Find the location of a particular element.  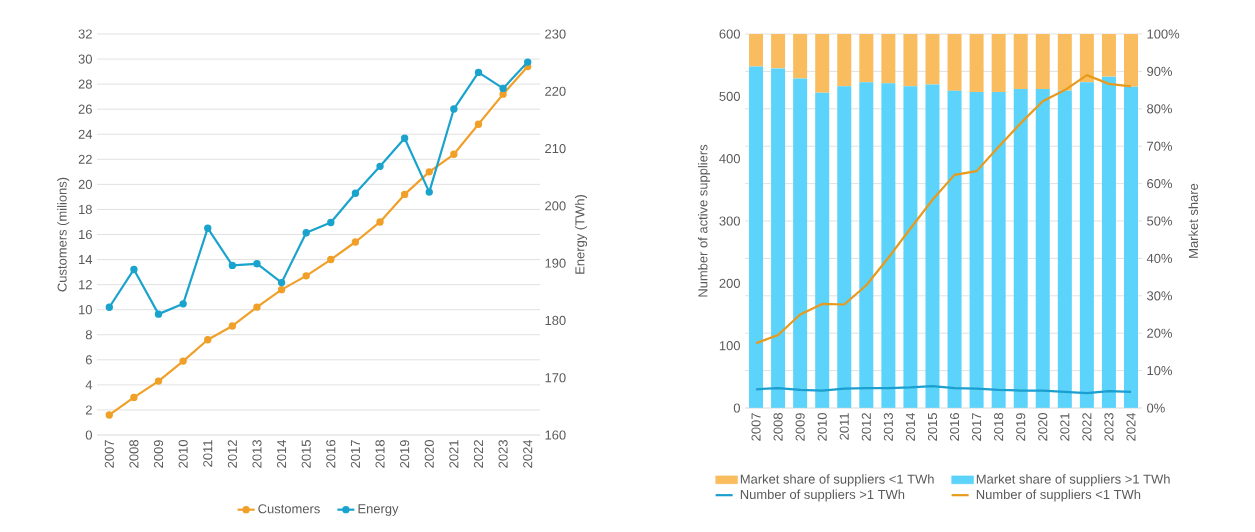

y-tick-label: 600 is located at coordinates (729, 34).